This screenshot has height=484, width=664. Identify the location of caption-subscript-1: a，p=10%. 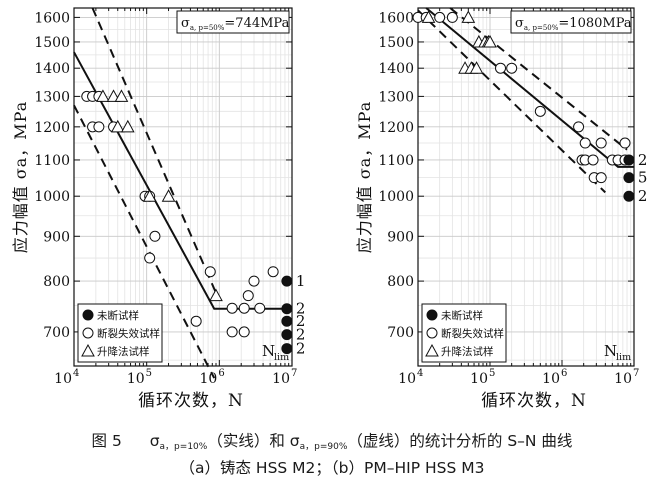
(183, 447).